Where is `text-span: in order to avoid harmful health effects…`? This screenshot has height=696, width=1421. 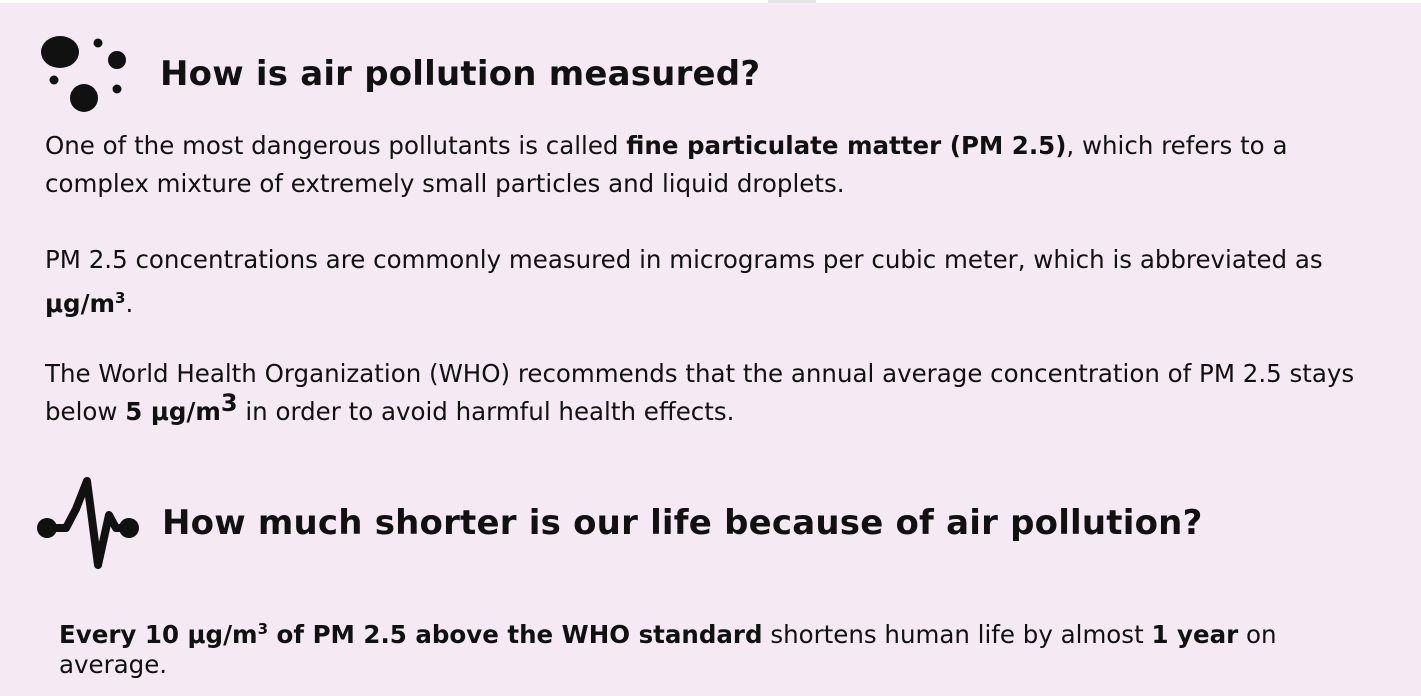 text-span: in order to avoid harmful health effects… is located at coordinates (486, 411).